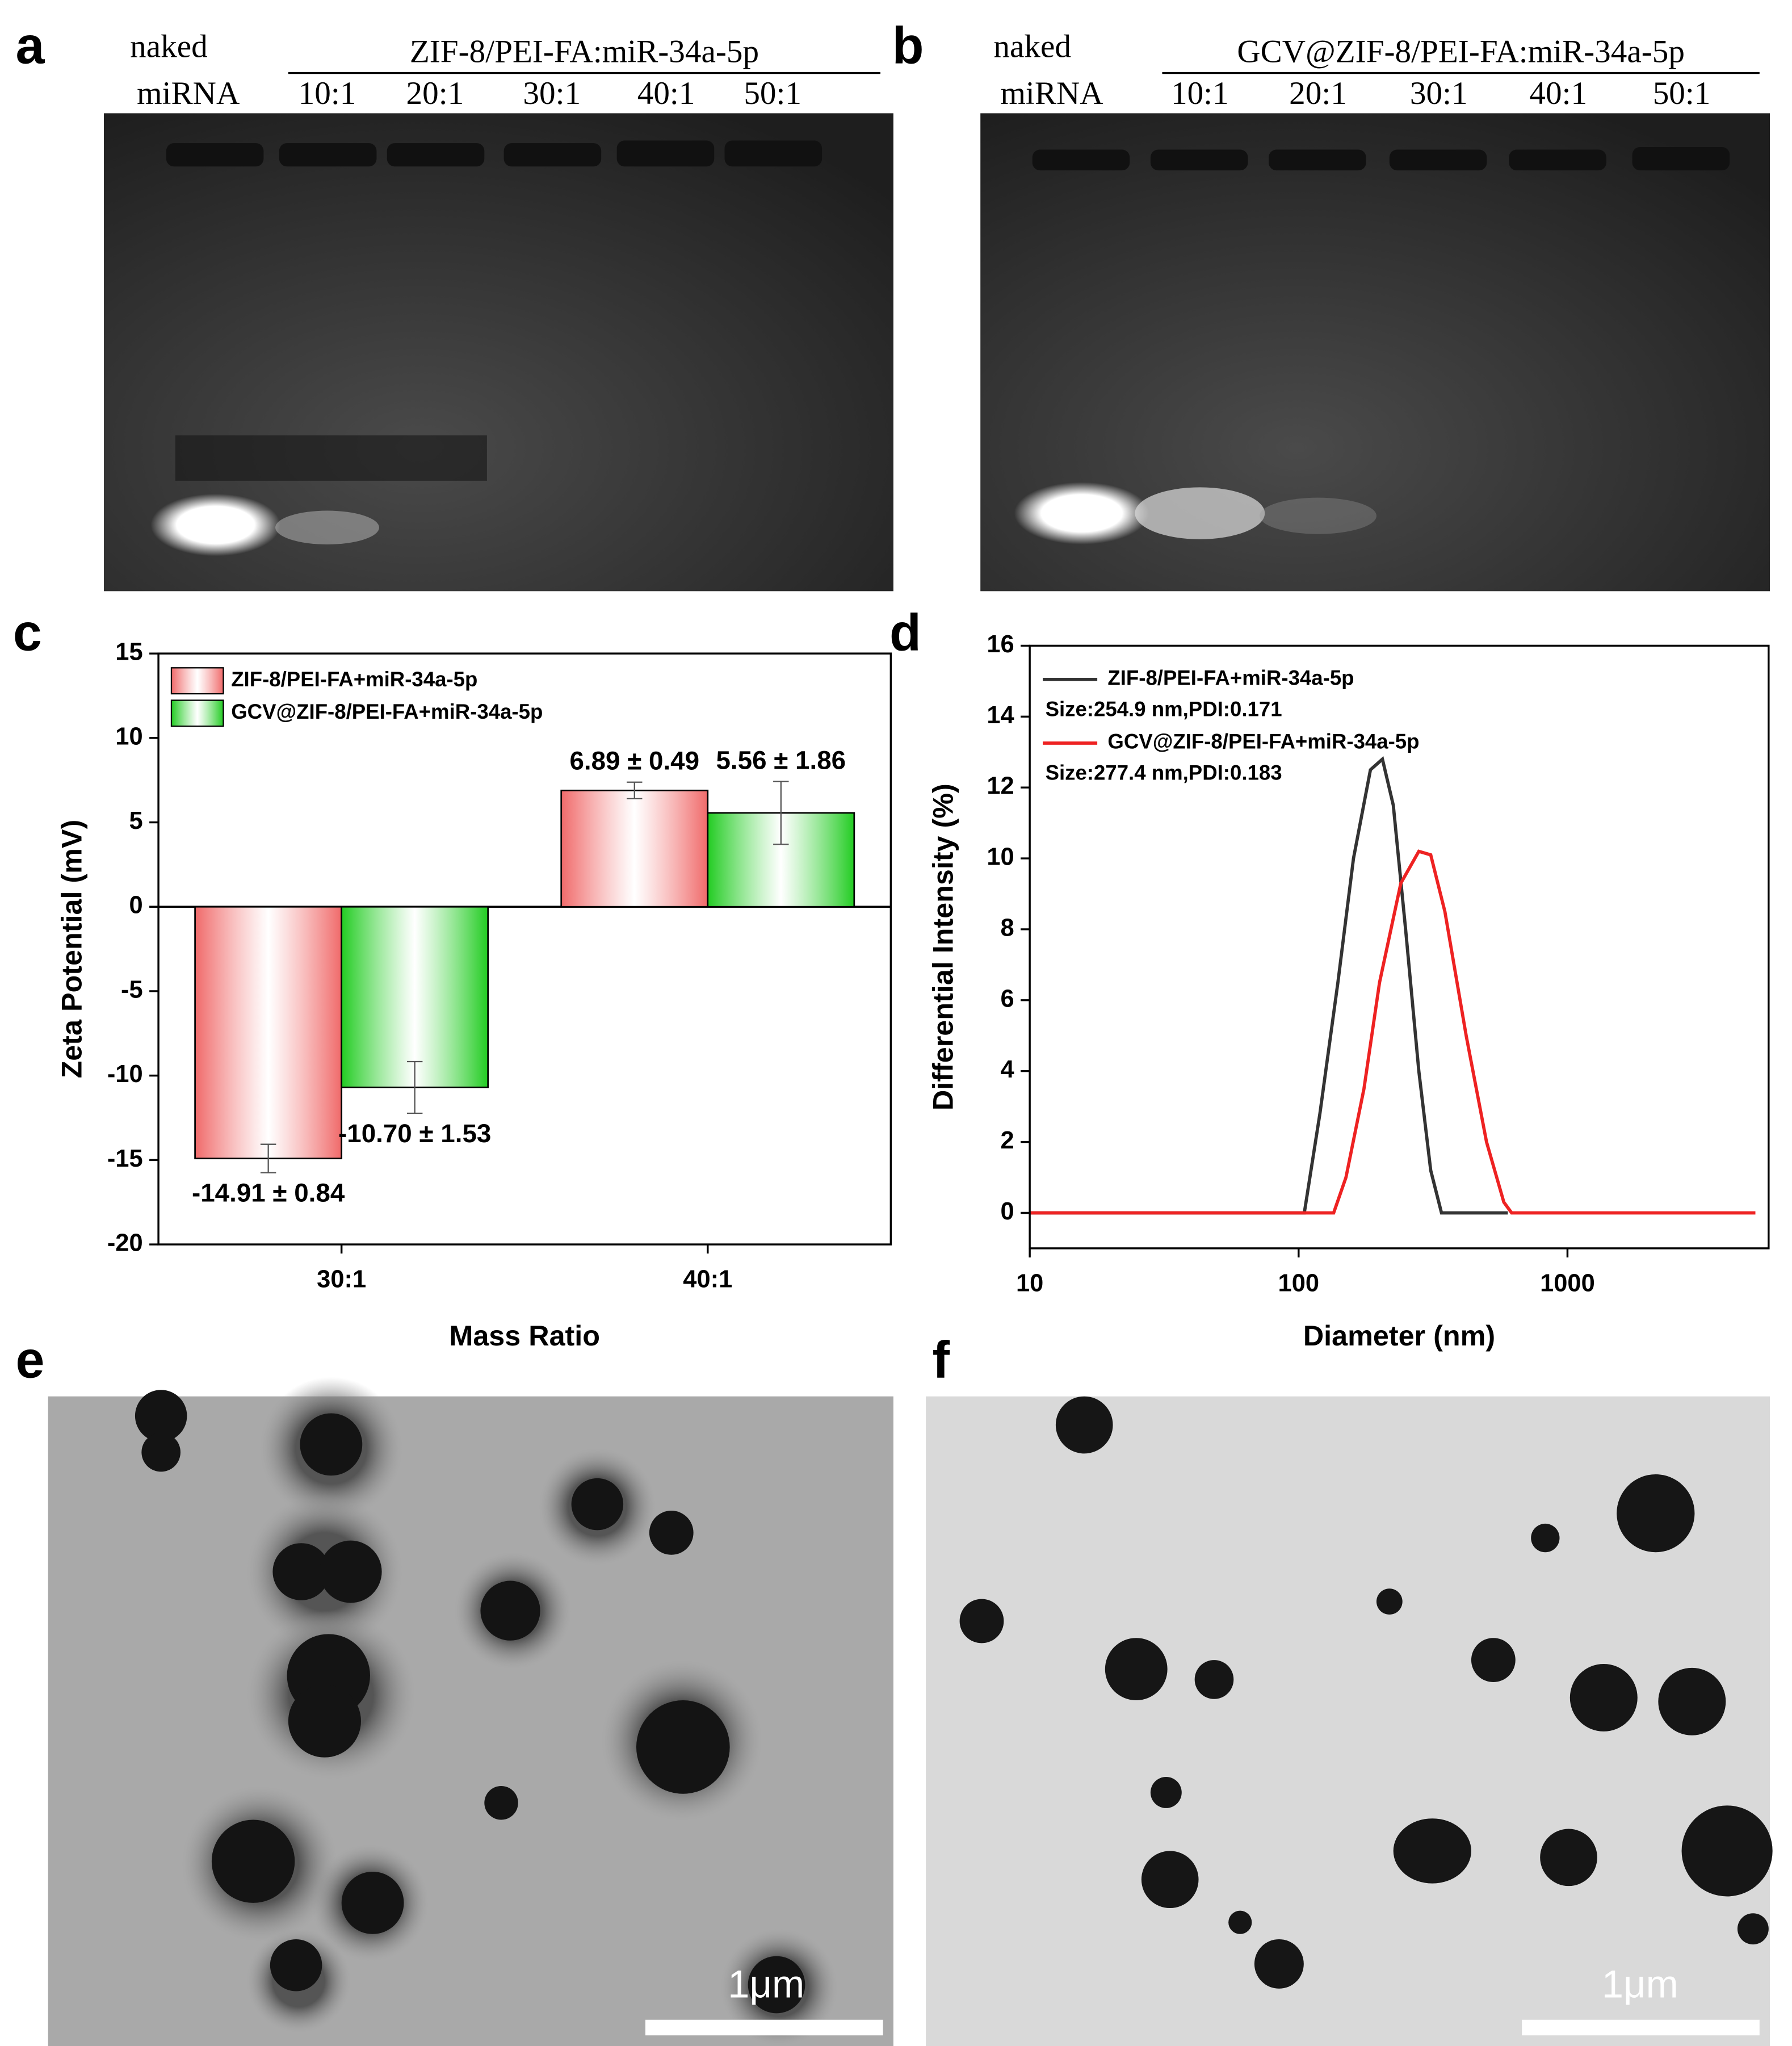 Image resolution: width=1792 pixels, height=2046 pixels. I want to click on group-label: ZIF-8/PEI-FA:miR-34a-5p, so click(584, 52).